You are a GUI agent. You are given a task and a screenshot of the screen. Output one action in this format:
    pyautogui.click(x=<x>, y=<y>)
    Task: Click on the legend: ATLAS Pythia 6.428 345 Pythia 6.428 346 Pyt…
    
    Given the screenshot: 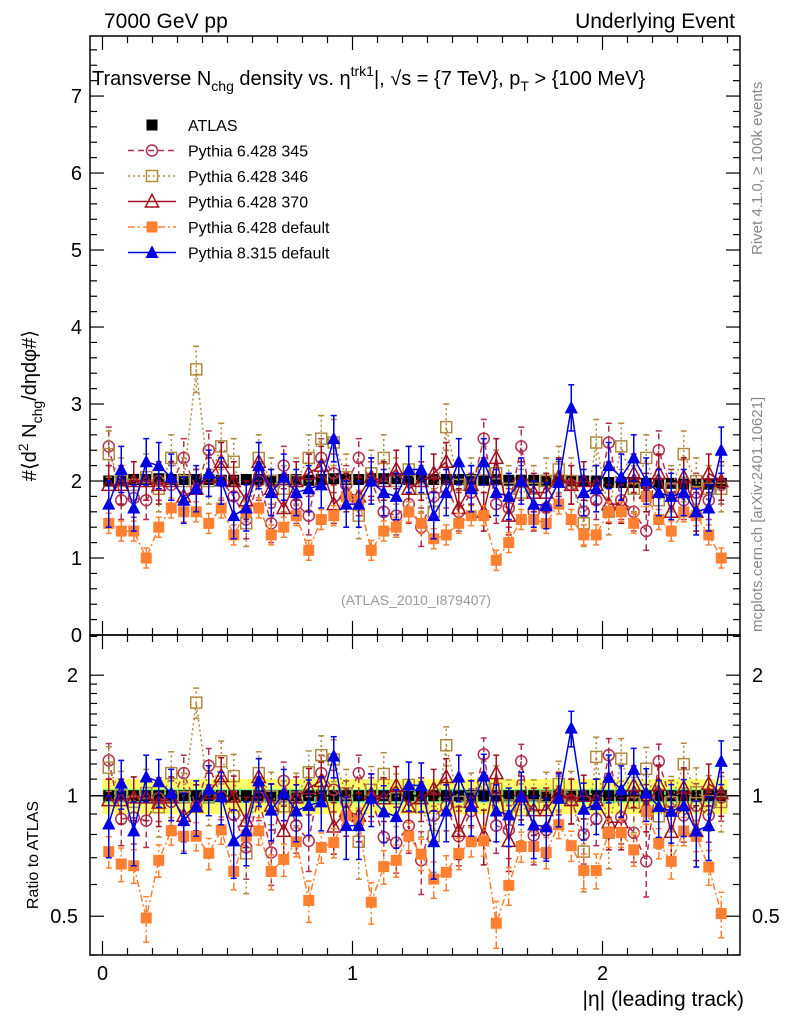 What is the action you would take?
    pyautogui.click(x=229, y=190)
    